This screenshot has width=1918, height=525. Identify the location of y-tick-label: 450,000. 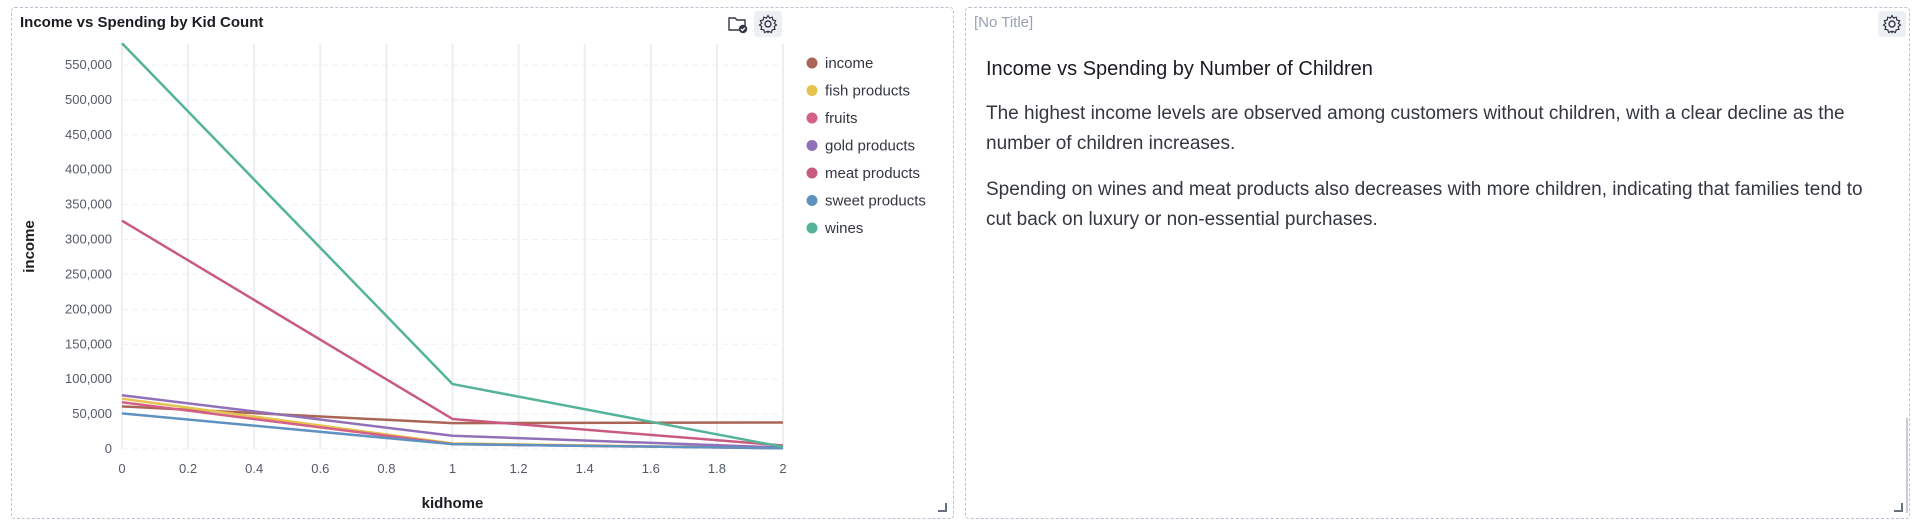
(88, 134).